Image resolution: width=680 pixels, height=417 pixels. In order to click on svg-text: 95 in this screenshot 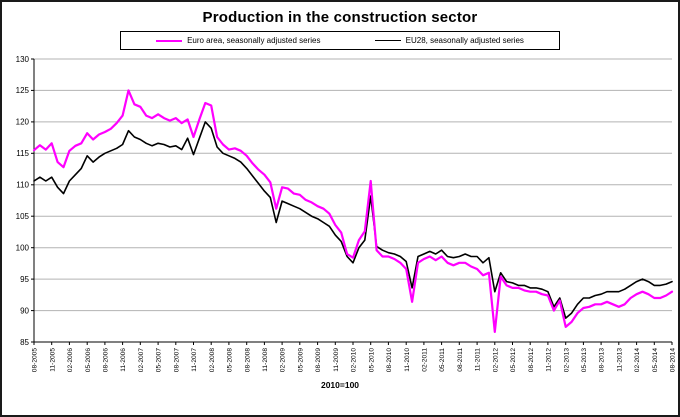, I will do `click(24, 279)`.